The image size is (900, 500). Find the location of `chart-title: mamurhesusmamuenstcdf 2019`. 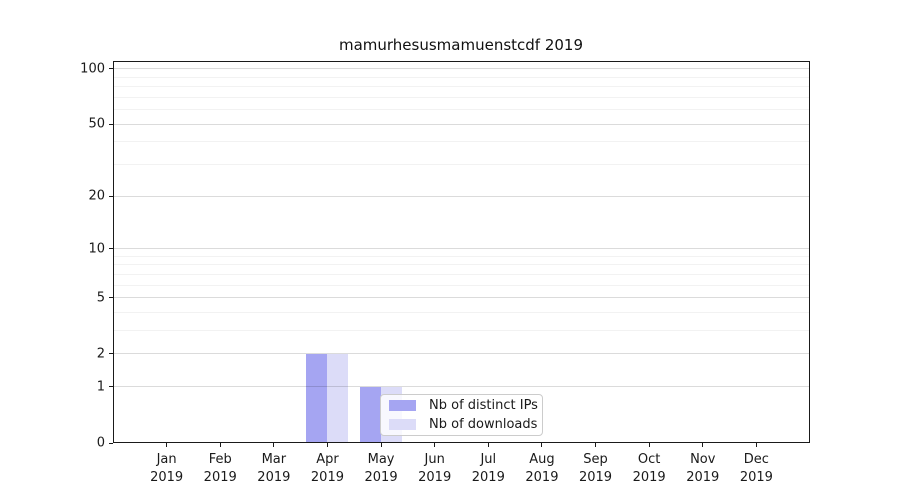

chart-title: mamurhesusmamuenstcdf 2019 is located at coordinates (461, 45).